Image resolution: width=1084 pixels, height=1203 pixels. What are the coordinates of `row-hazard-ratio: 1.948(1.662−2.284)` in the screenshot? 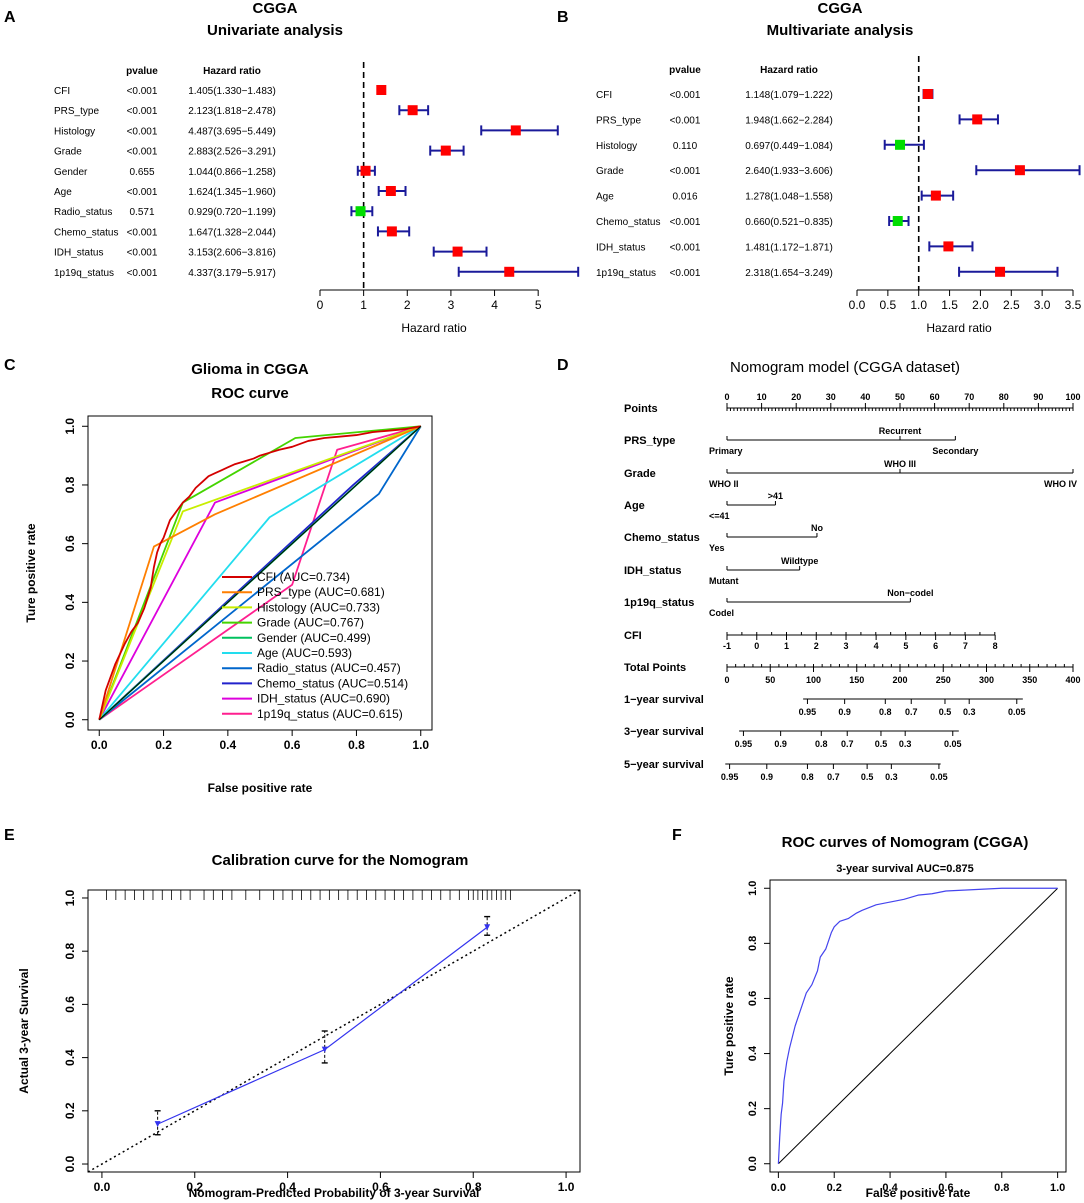 It's located at (789, 120).